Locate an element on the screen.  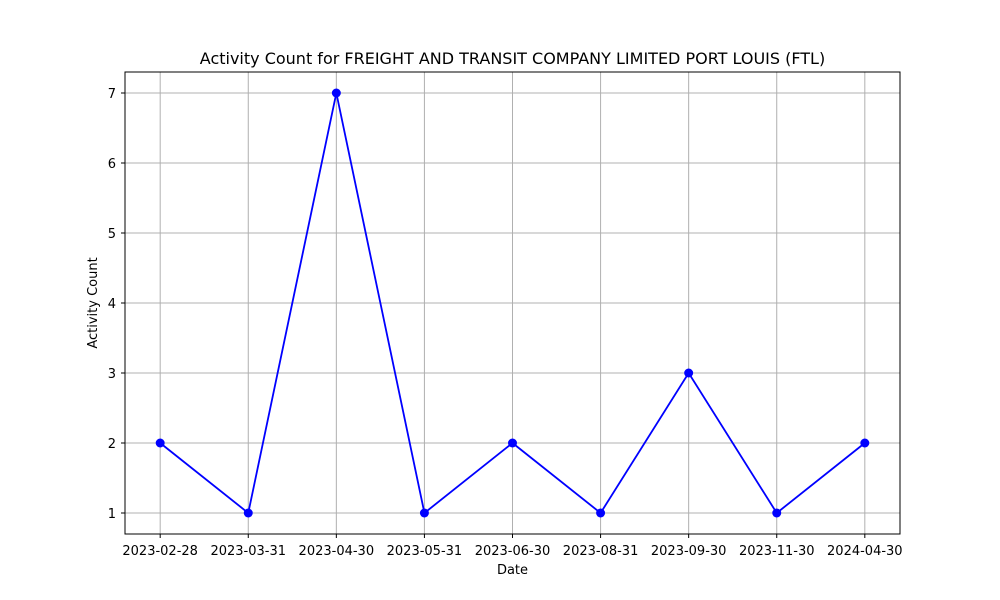
y-tick-label: 6 is located at coordinates (112, 164).